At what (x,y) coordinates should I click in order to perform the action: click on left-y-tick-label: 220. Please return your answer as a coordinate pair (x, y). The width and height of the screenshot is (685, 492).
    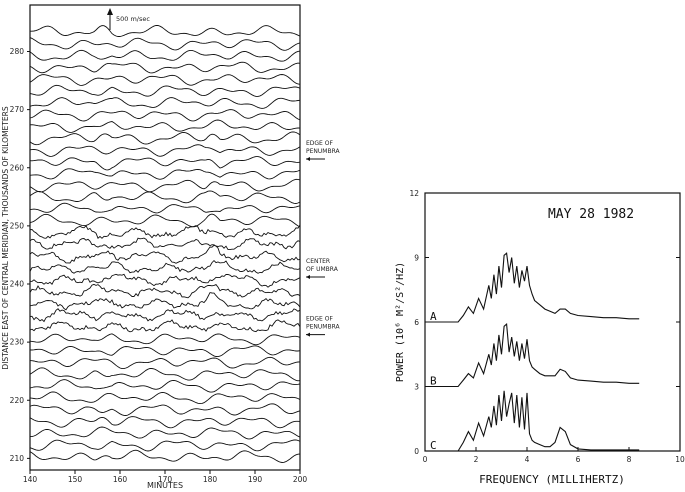
    Looking at the image, I should click on (17, 400).